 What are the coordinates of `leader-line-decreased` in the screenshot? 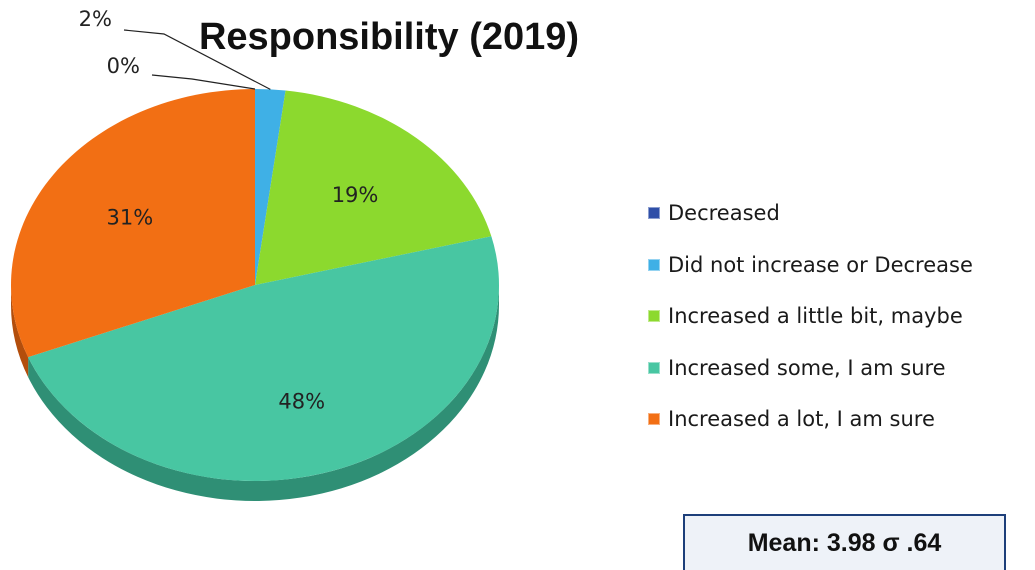 It's located at (203, 82).